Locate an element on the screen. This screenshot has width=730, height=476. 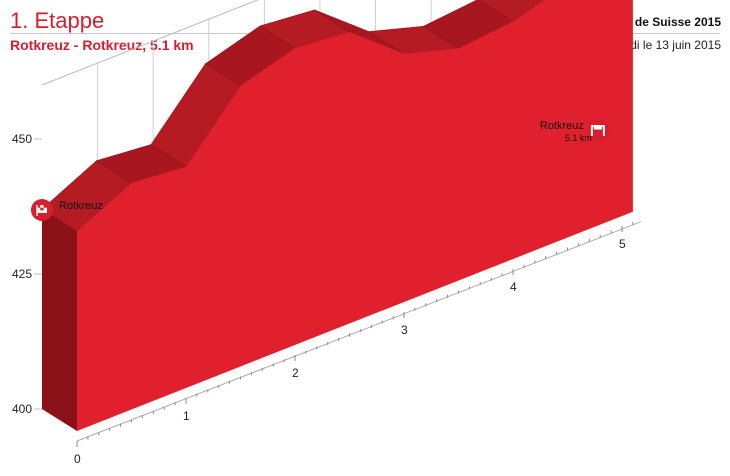
stage-title: 1. Etappe is located at coordinates (57, 20).